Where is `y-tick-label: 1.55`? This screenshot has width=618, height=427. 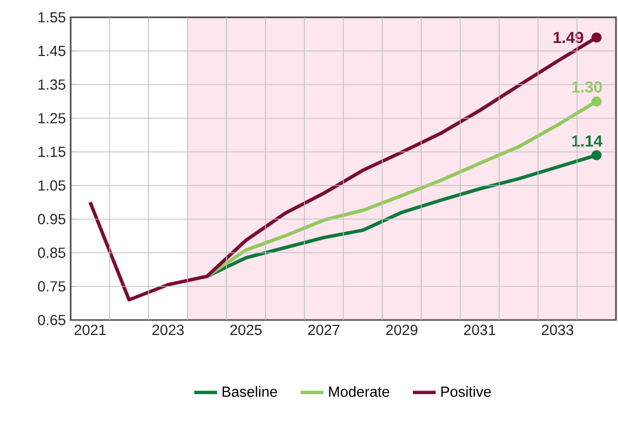 y-tick-label: 1.55 is located at coordinates (52, 17).